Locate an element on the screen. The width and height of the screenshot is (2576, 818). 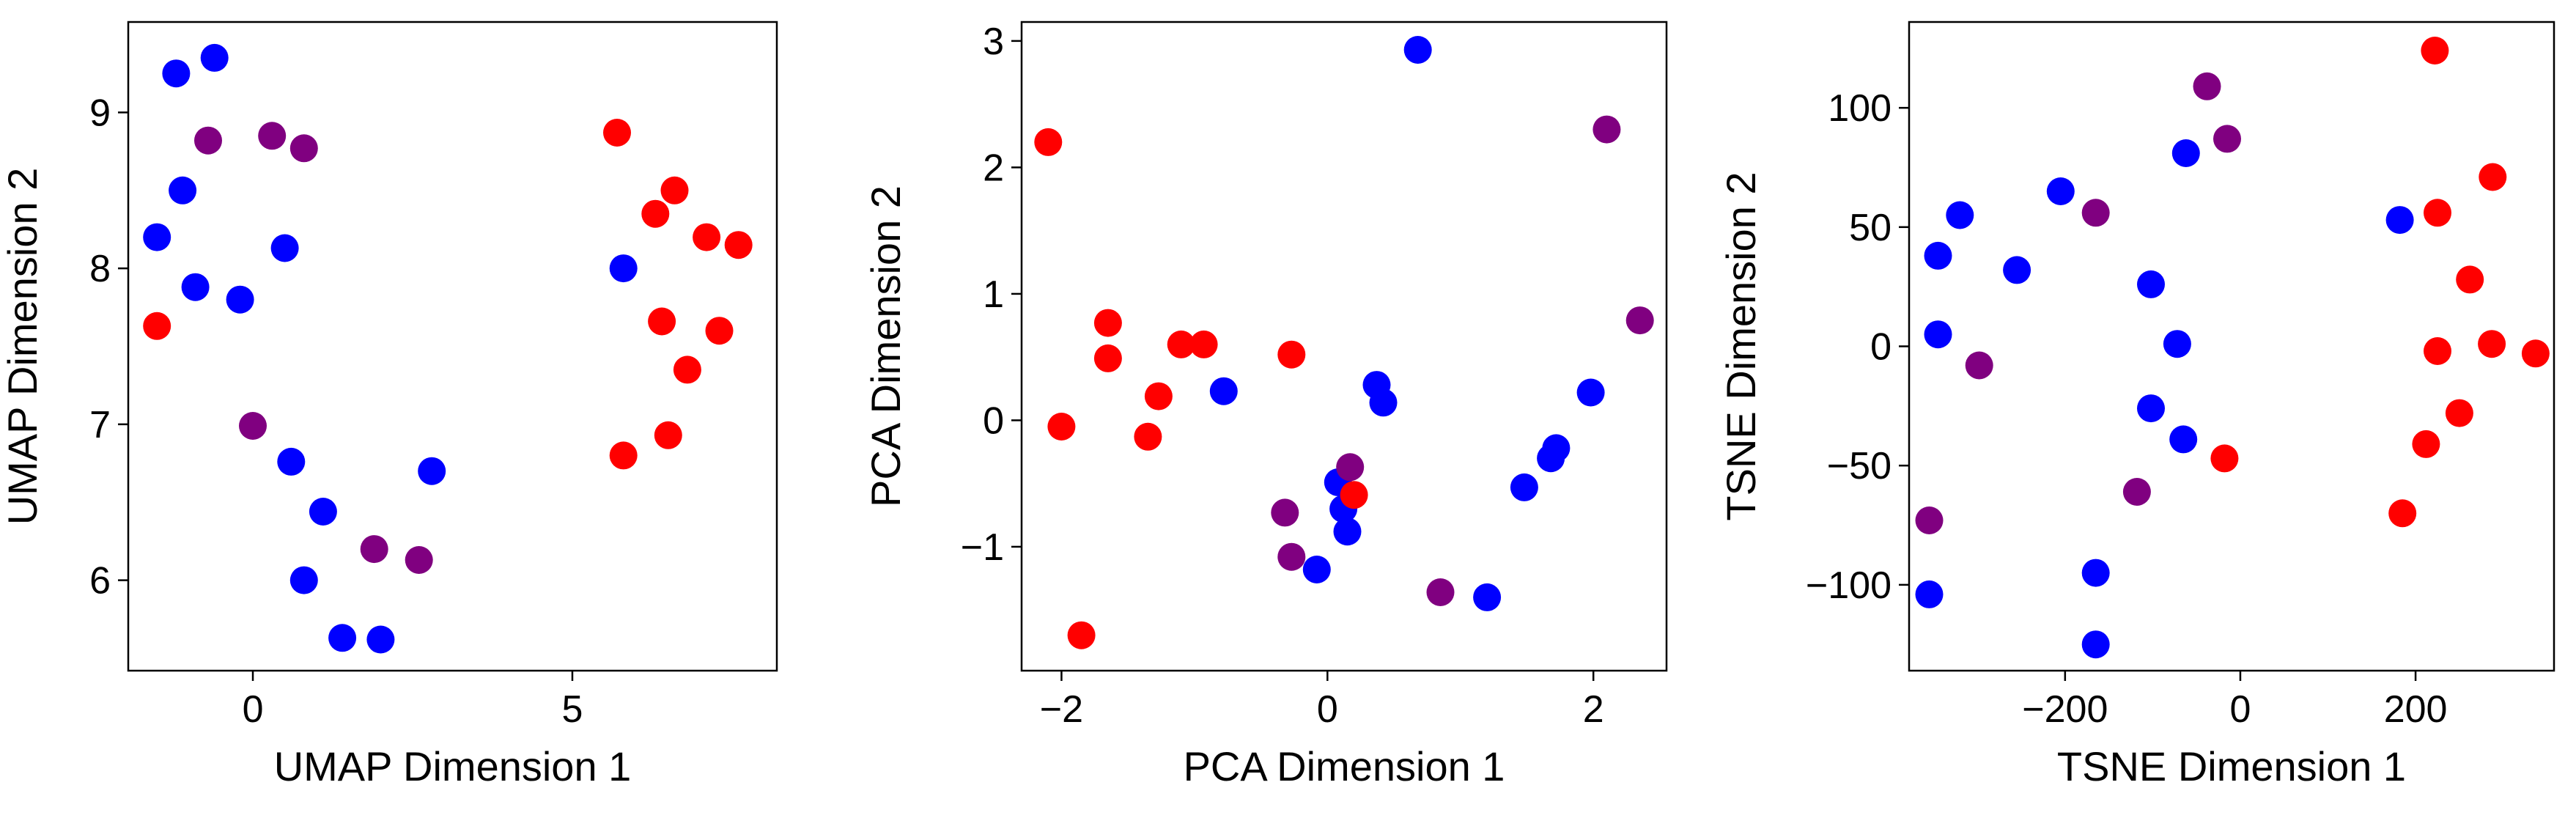
tsne-x-axis-title: TSNE Dimension 1 is located at coordinates (2231, 766).